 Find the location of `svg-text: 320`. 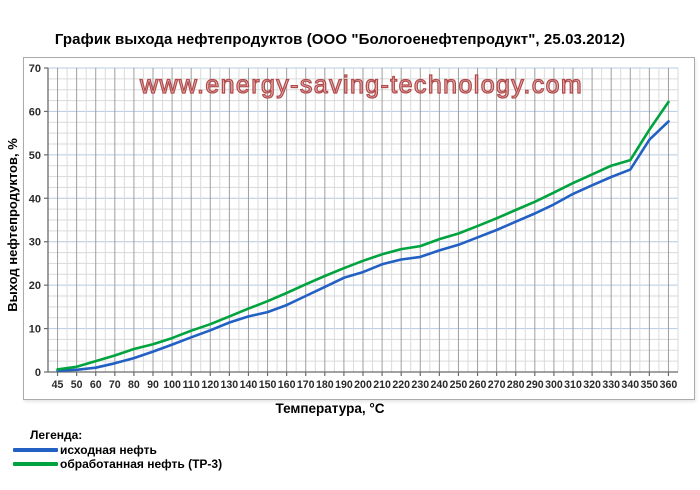

svg-text: 320 is located at coordinates (592, 385).